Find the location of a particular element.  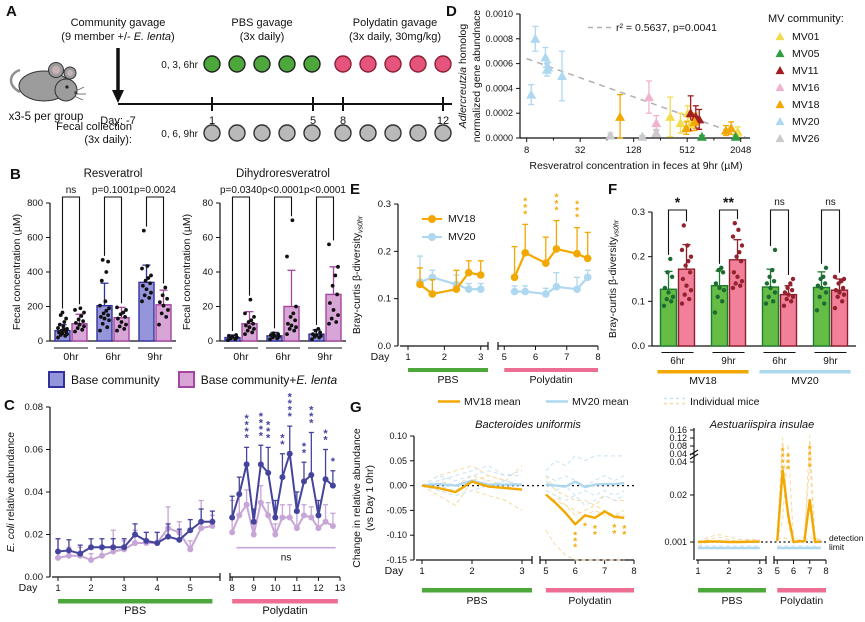

x-tick-label: 5 is located at coordinates (504, 357).